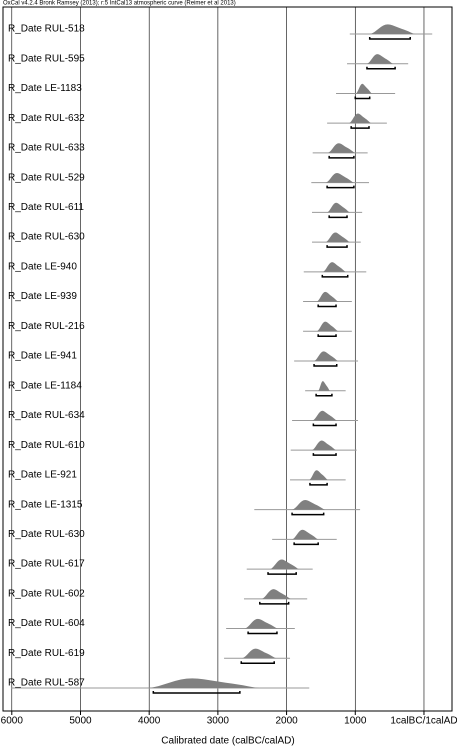 The width and height of the screenshot is (457, 748). I want to click on row-label: R_Date LE-1184, so click(45, 385).